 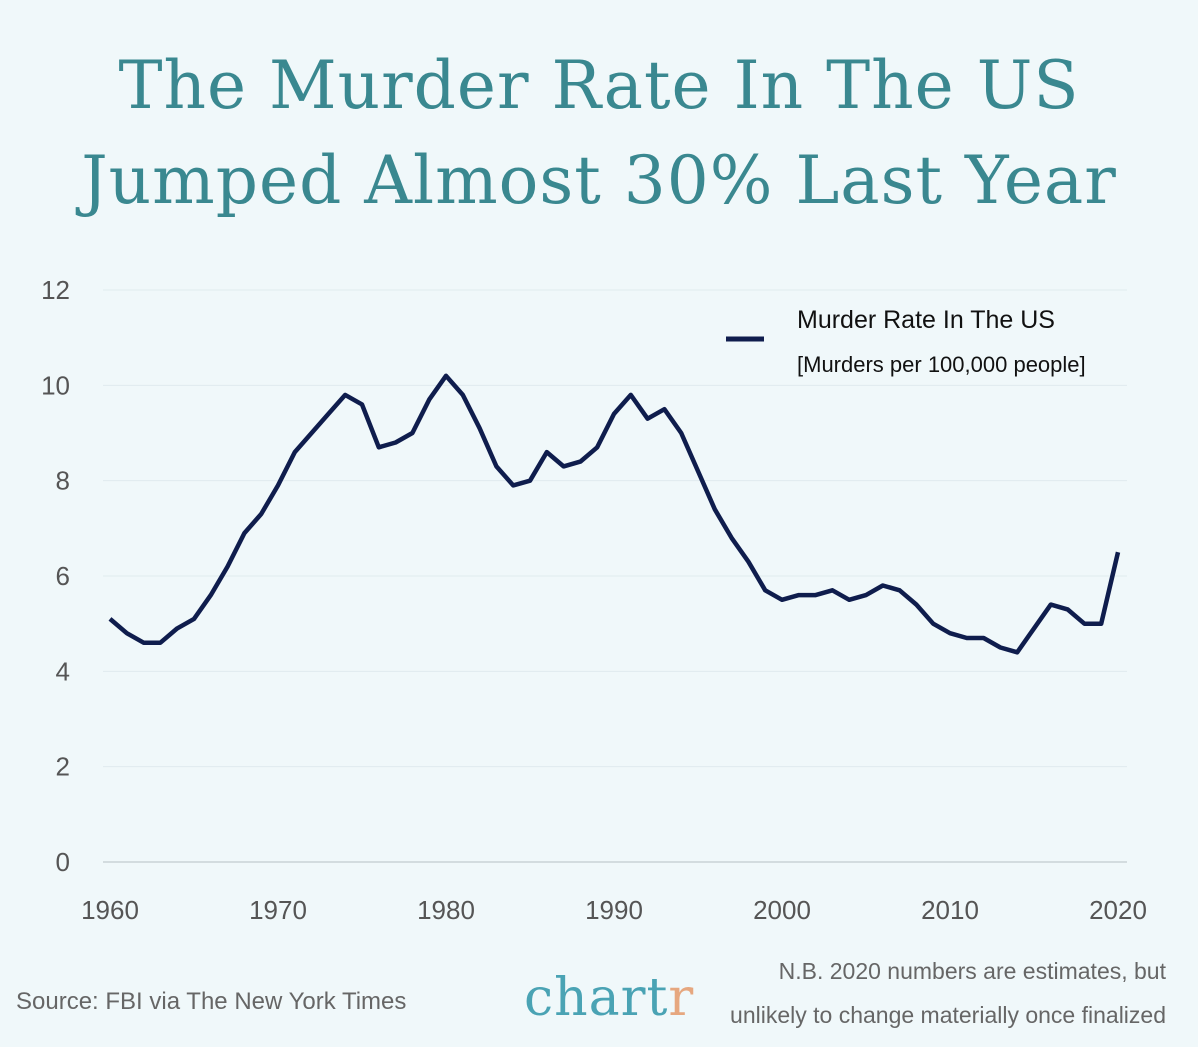 I want to click on x-tick-label: 1970, so click(x=278, y=910).